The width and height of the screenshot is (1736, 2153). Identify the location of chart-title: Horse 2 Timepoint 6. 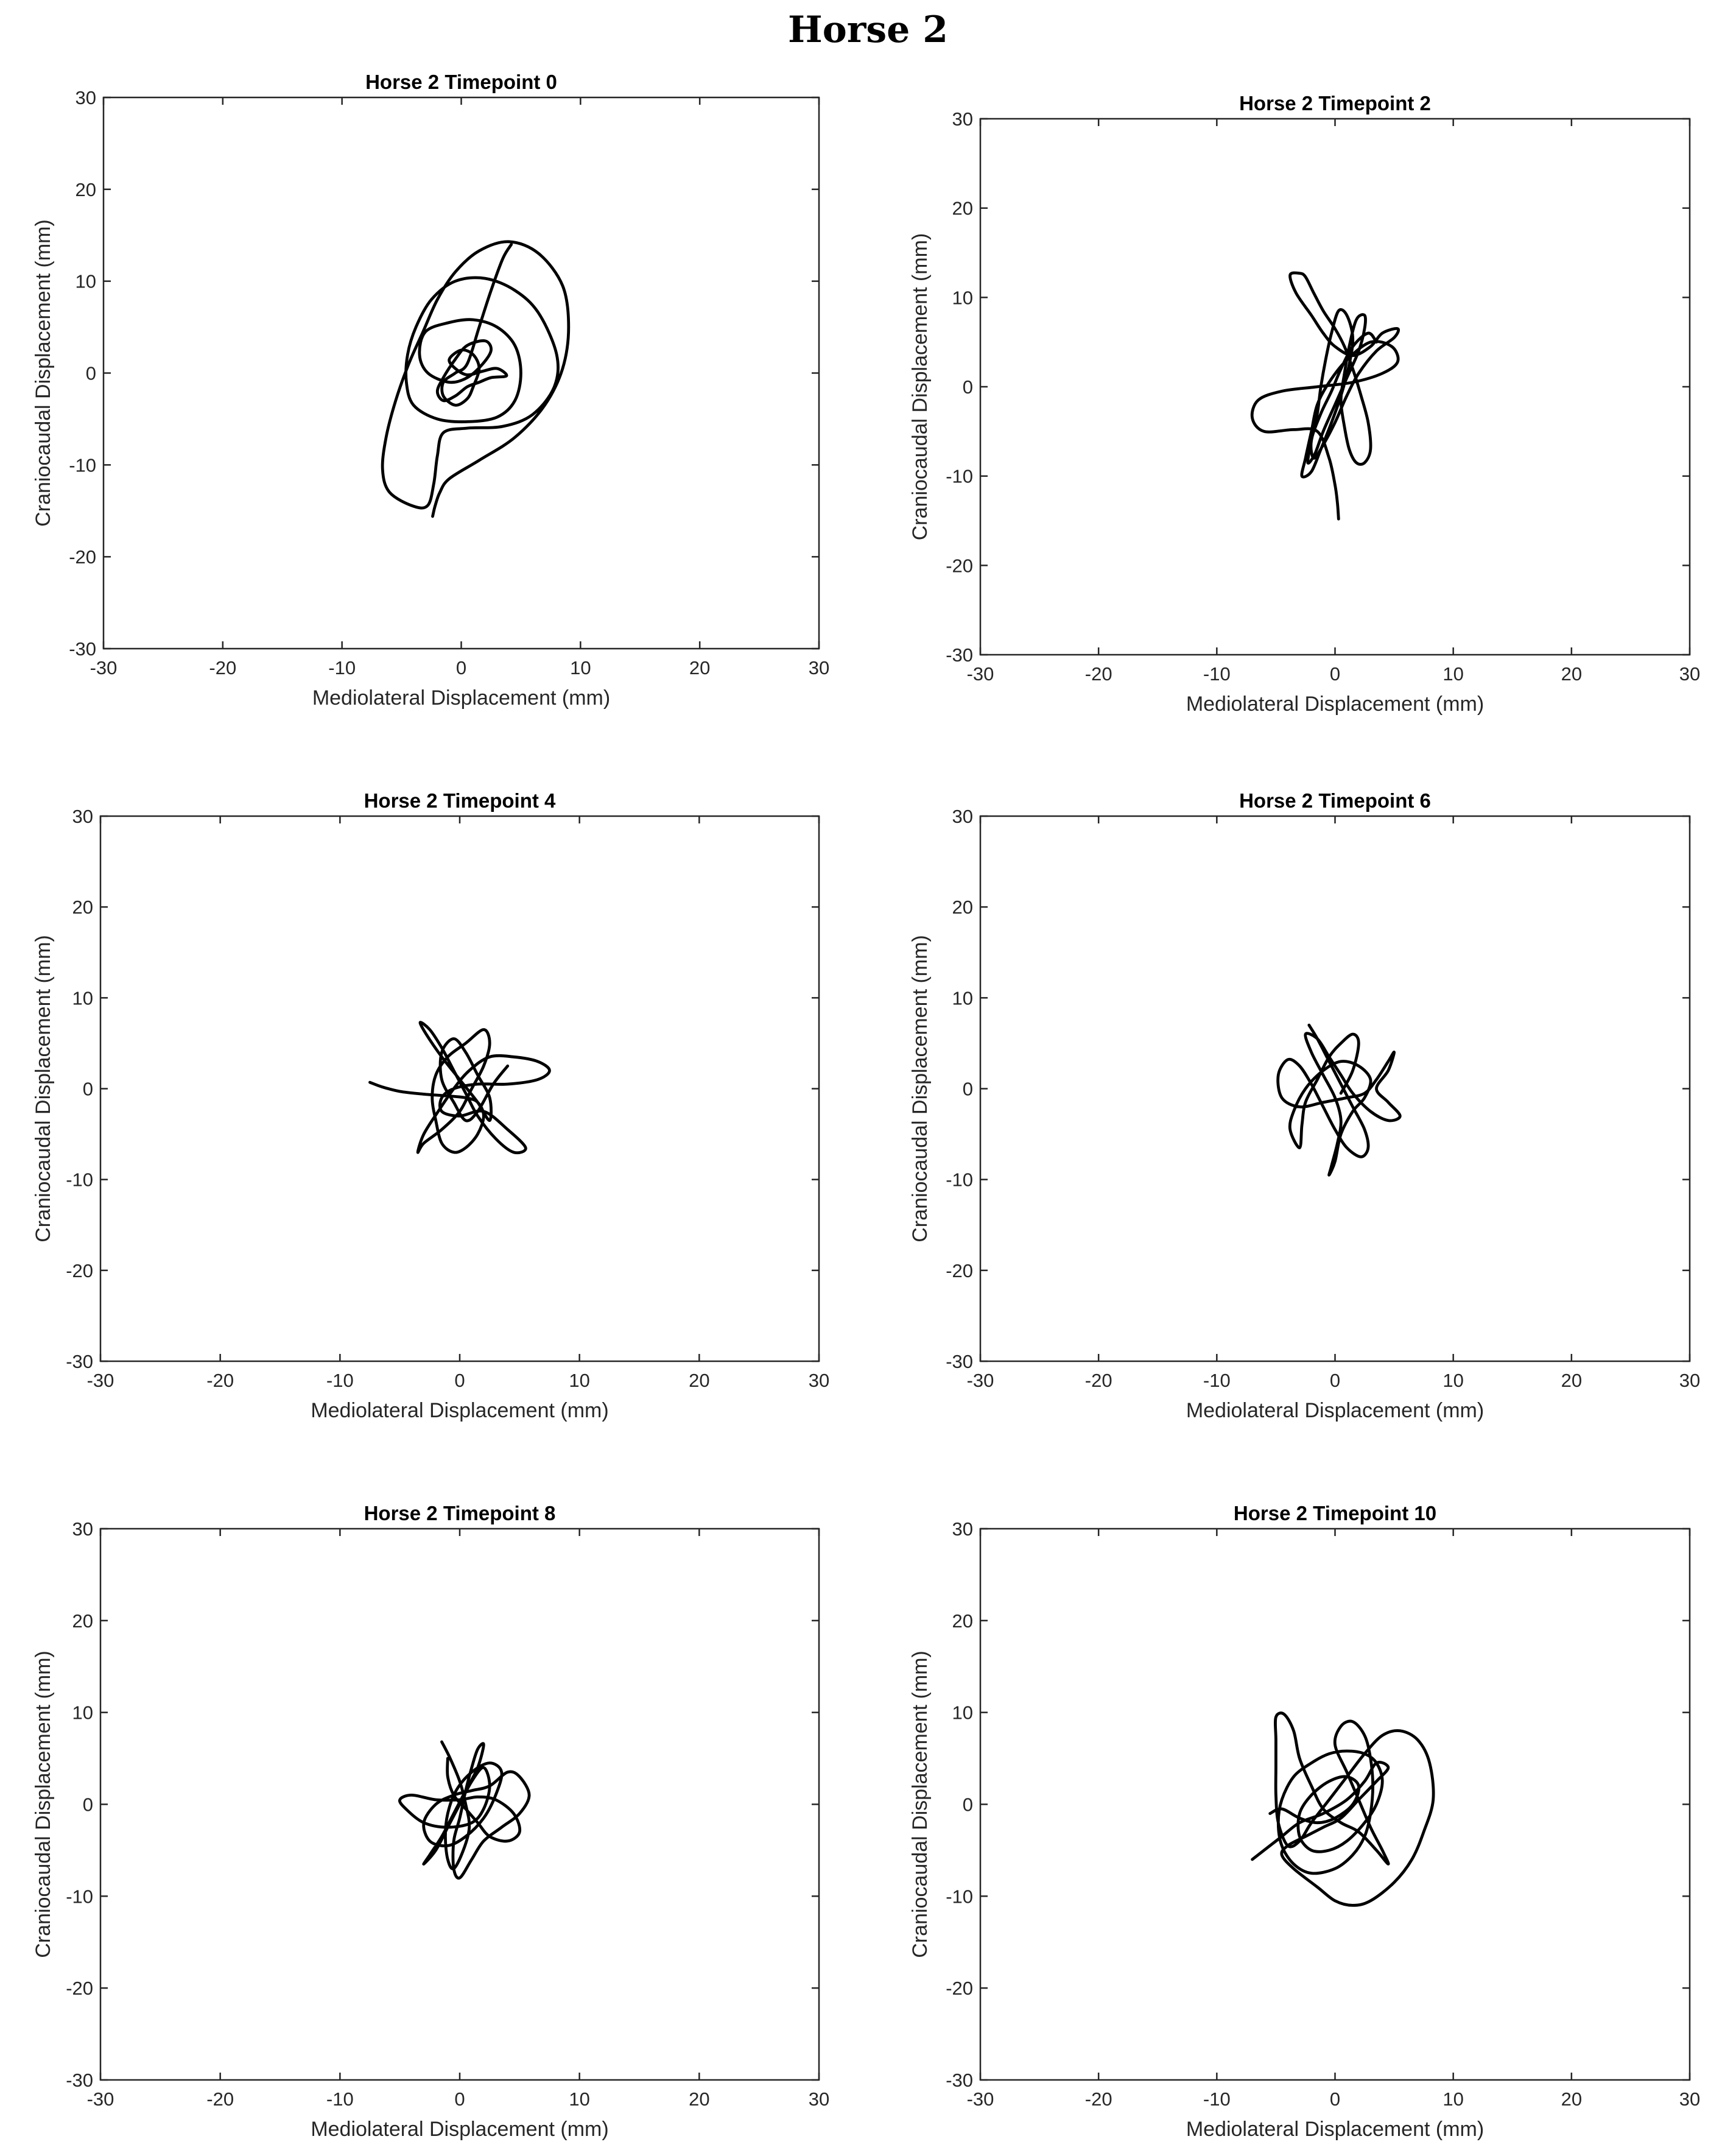
(1335, 800).